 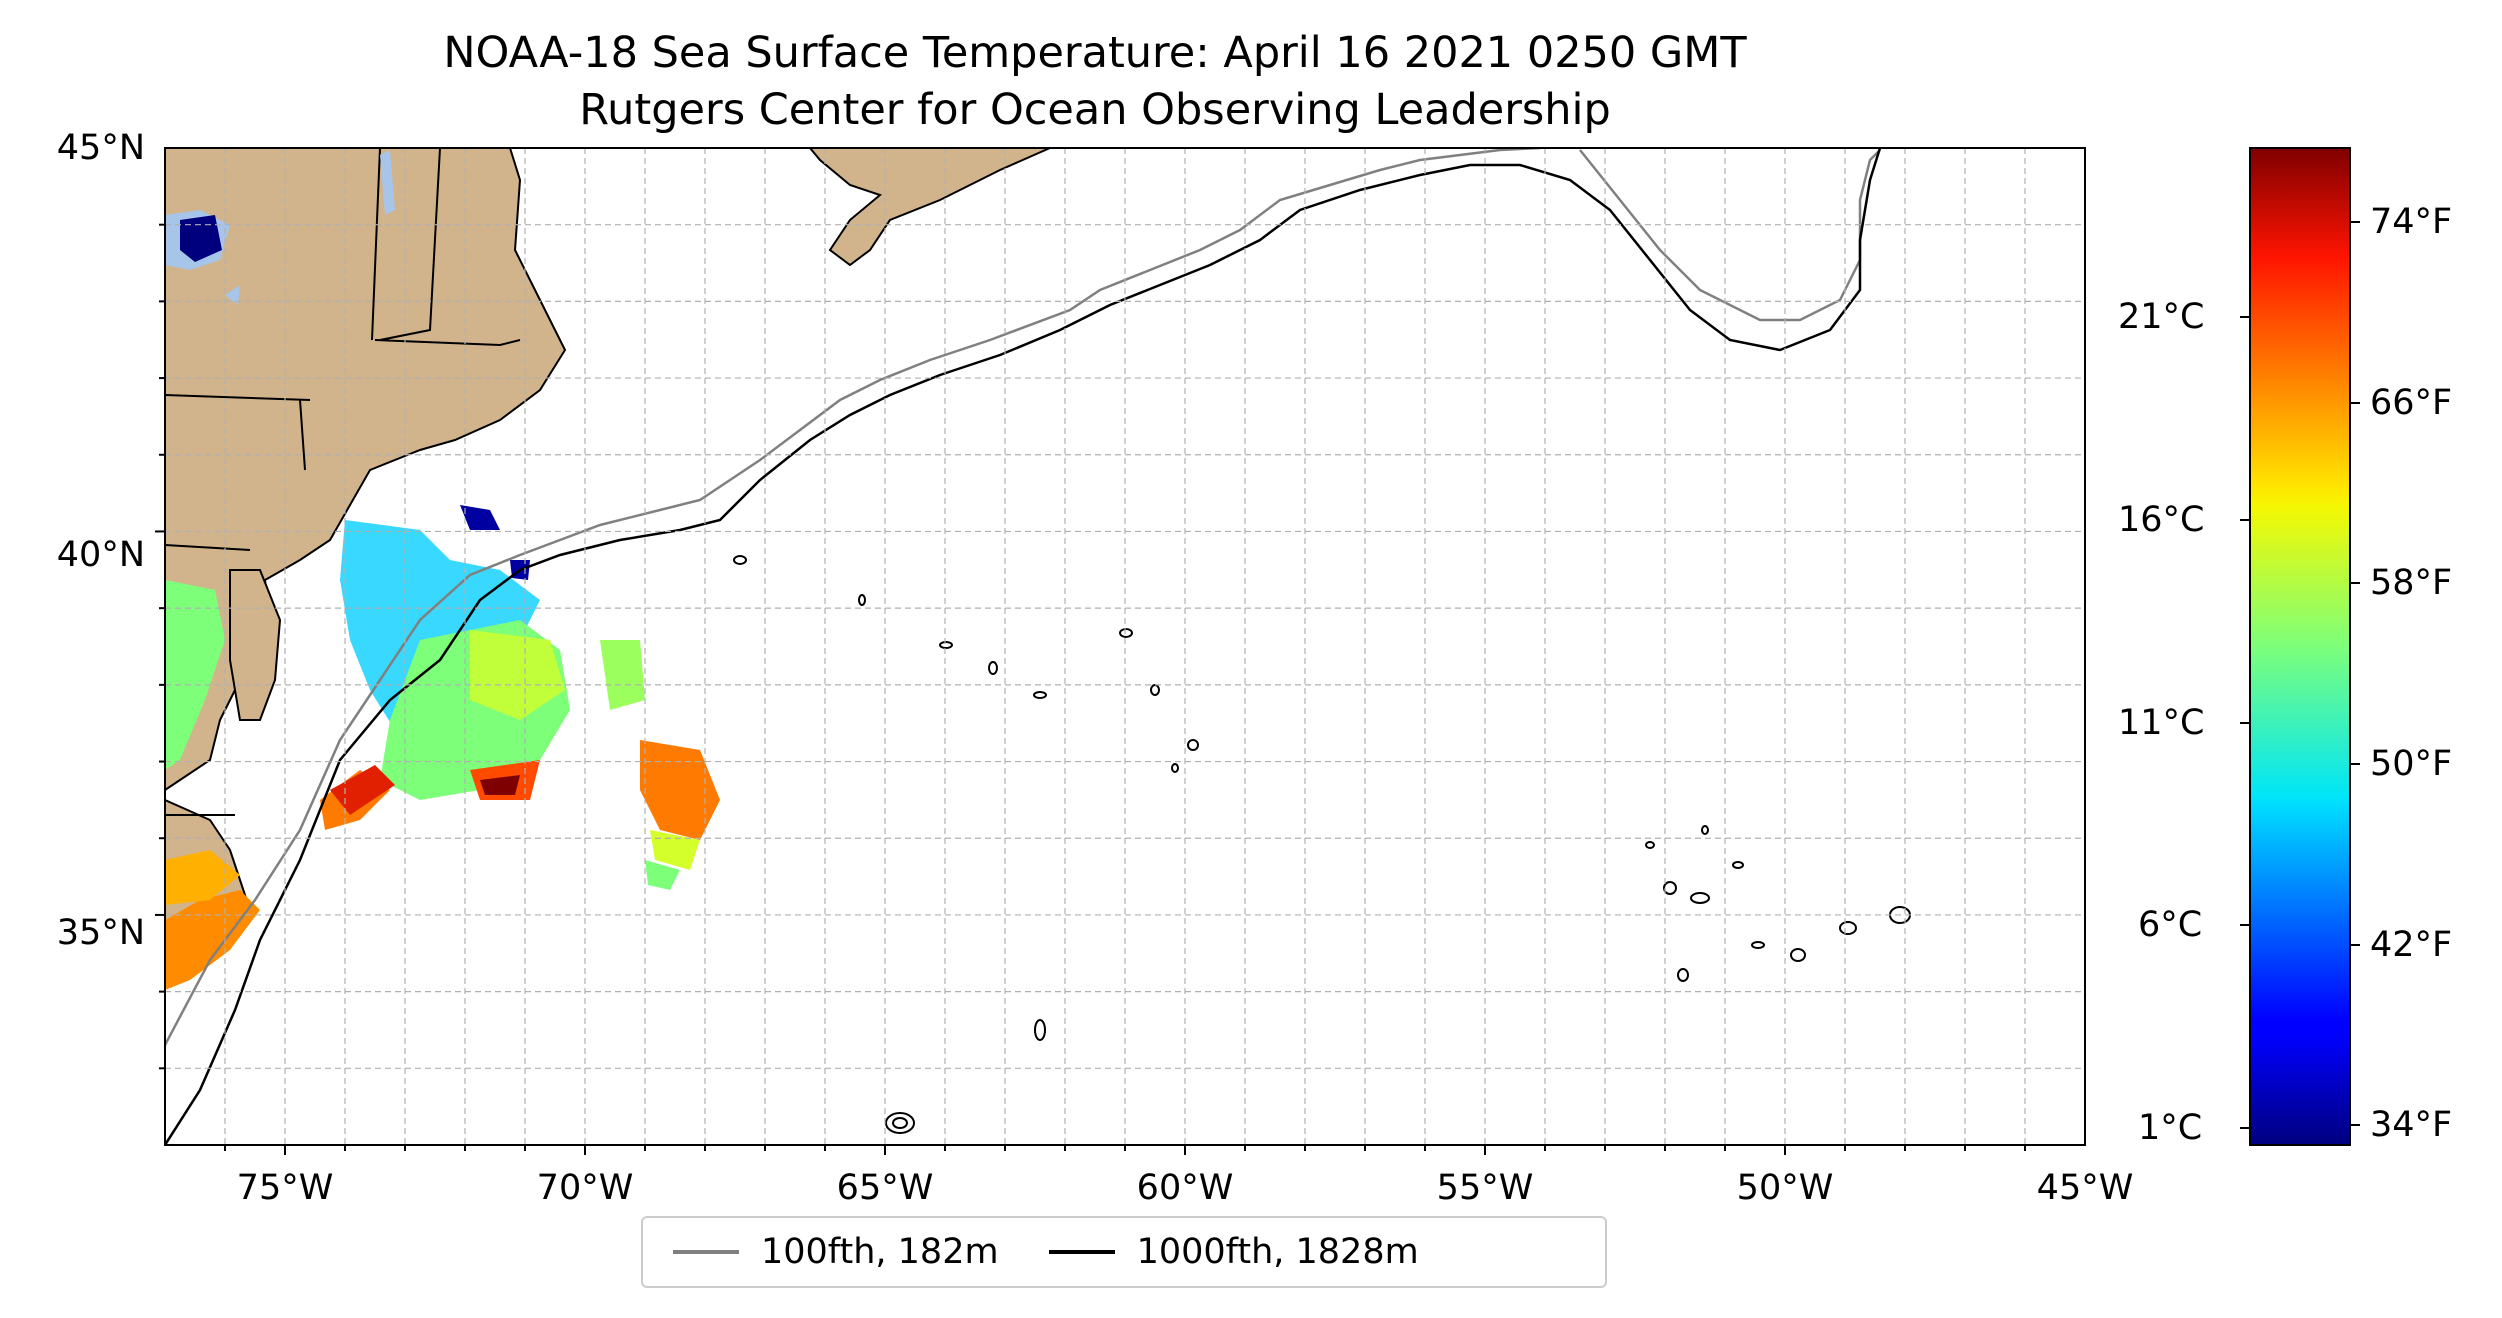 I want to click on lon-label-55w: 55°W, so click(x=1485, y=1188).